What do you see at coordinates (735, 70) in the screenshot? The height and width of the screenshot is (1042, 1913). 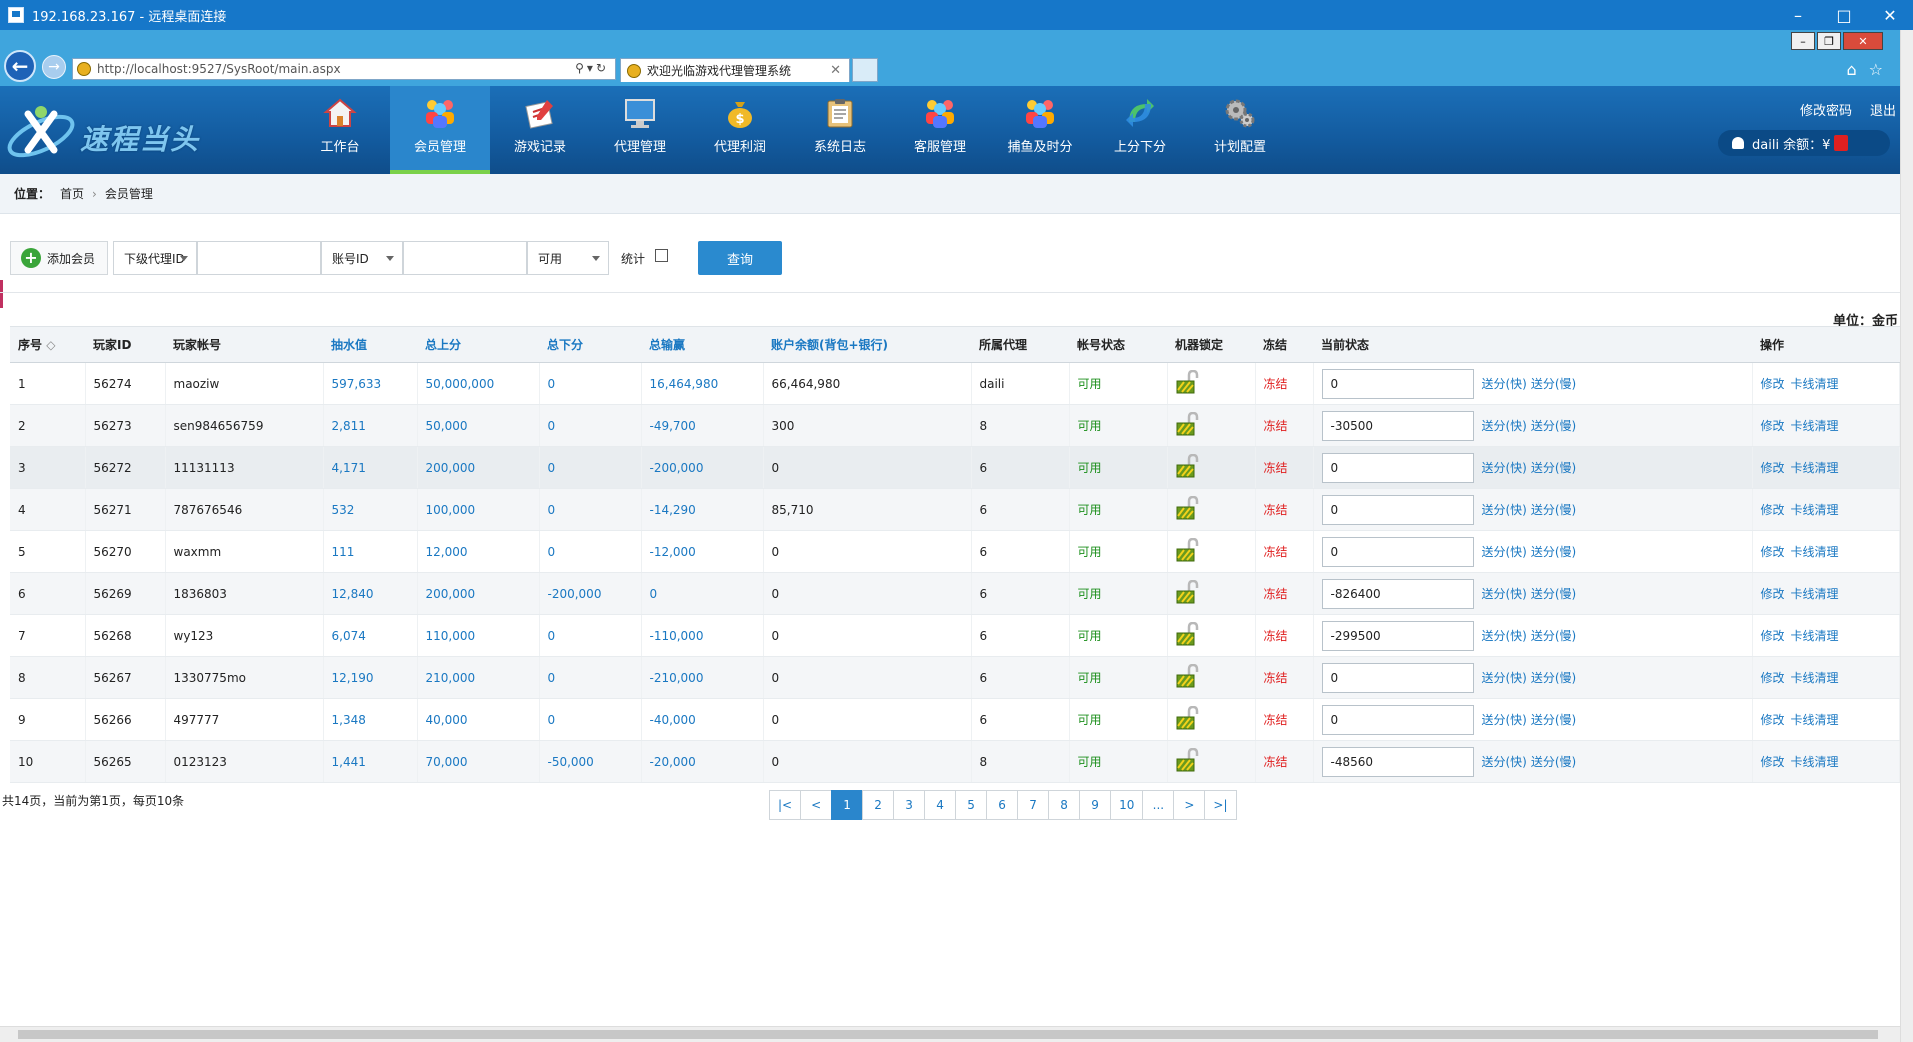 I see `browser-tab: 欢迎光临游戏代理管理系统 ✕` at bounding box center [735, 70].